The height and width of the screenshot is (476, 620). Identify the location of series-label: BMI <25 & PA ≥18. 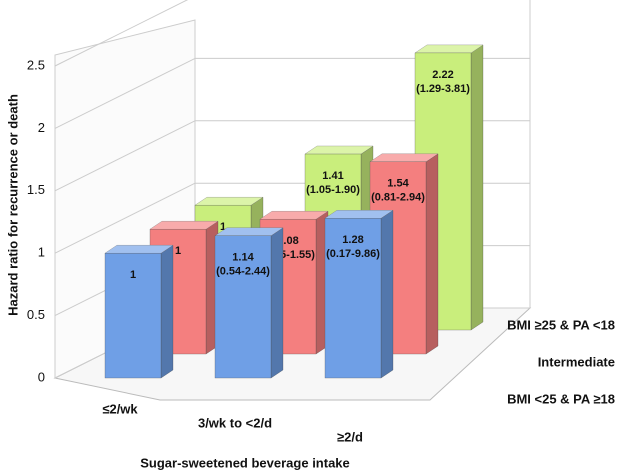
(561, 398).